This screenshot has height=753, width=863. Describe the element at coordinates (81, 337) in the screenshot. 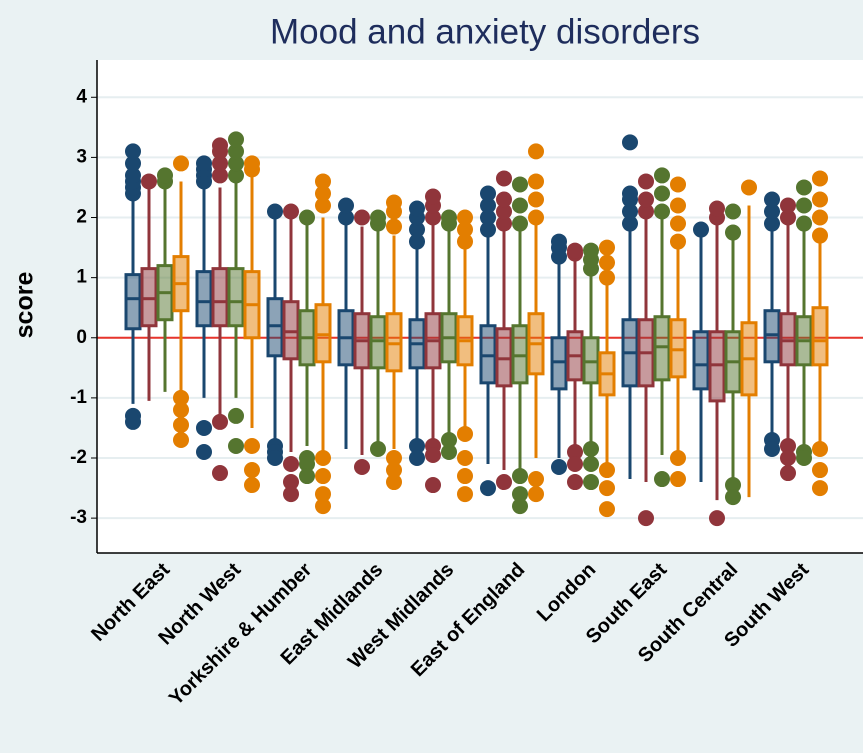

I see `y-tick-label: 0` at that location.